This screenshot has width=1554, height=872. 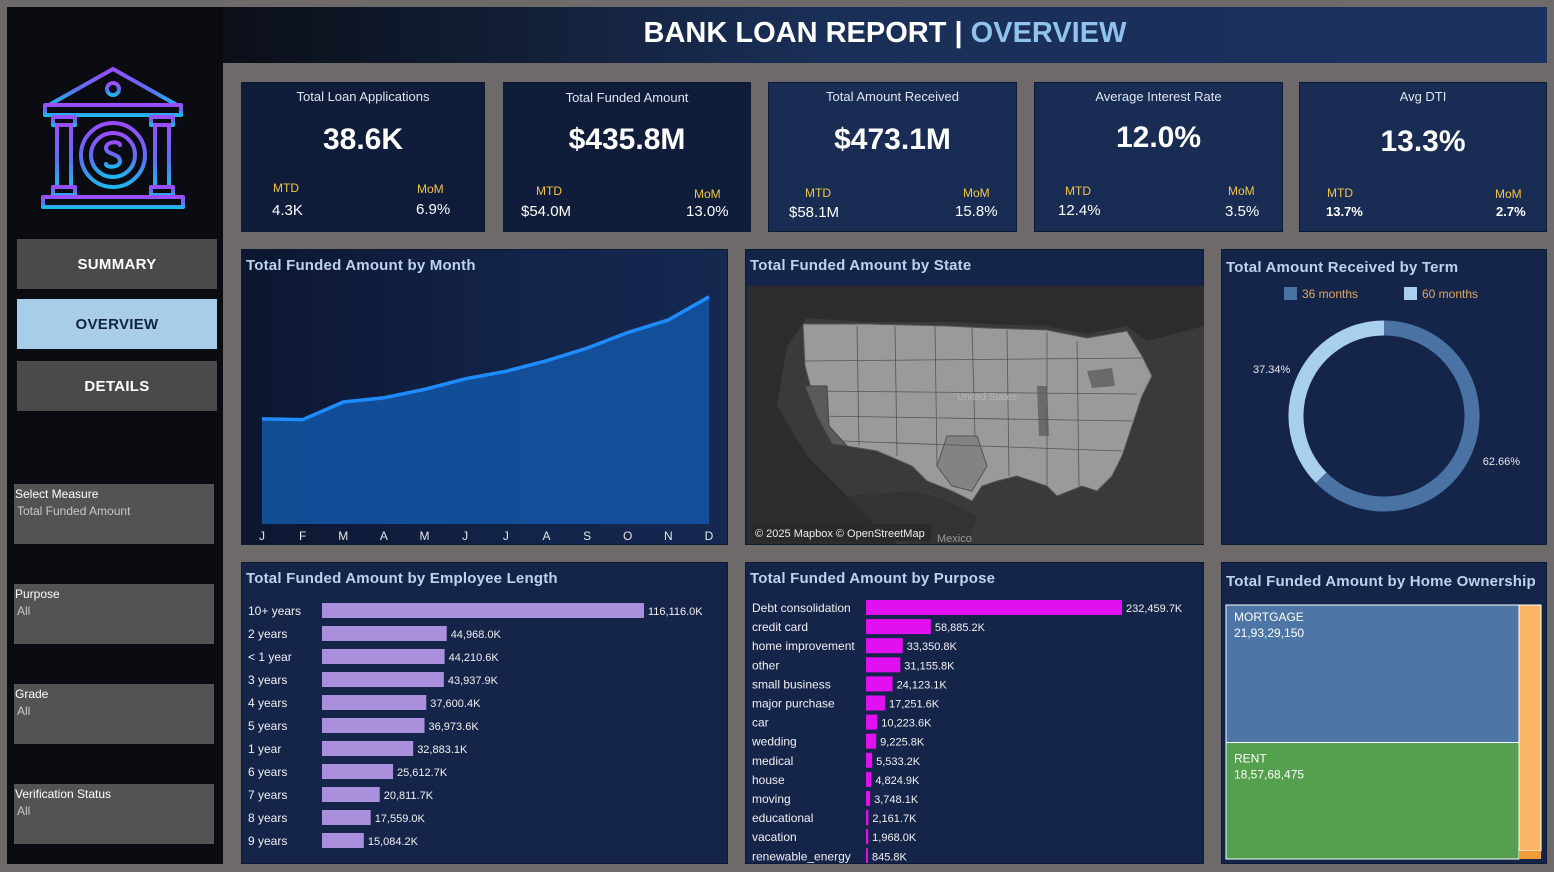 I want to click on legend-label: 36 months, so click(x=1330, y=294).